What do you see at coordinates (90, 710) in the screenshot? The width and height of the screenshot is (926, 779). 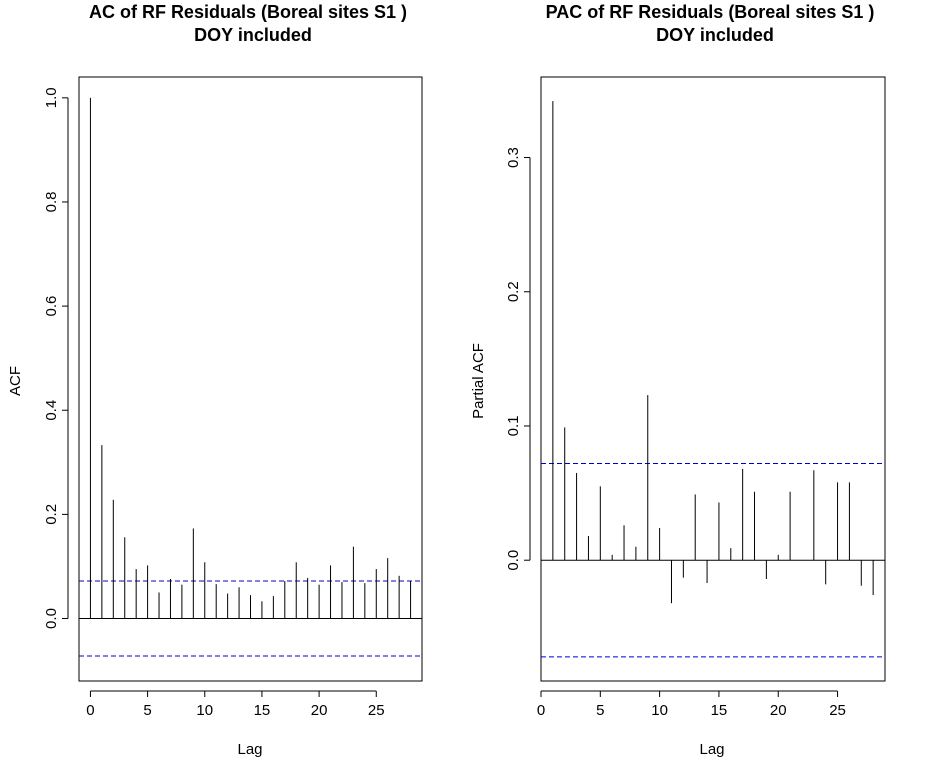 I see `acf-x-tick-label: 0` at bounding box center [90, 710].